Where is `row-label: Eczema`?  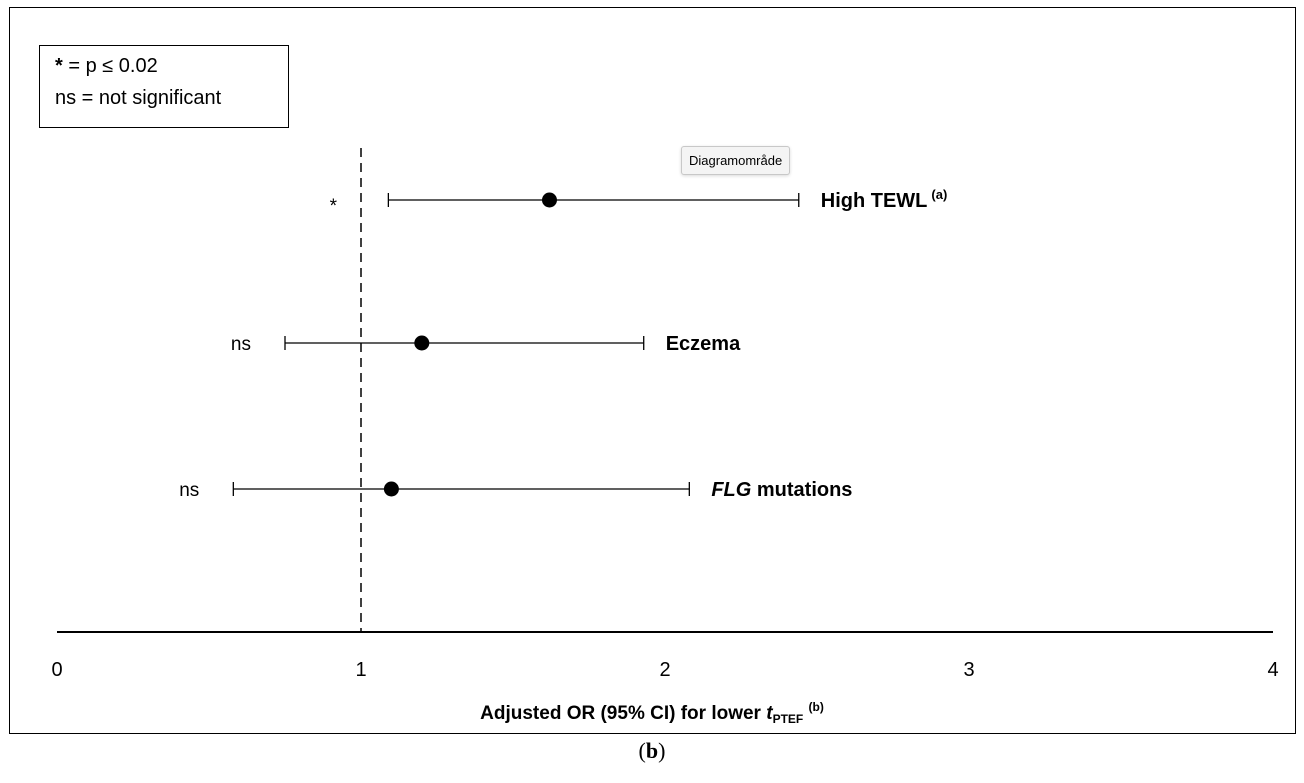
row-label: Eczema is located at coordinates (703, 344).